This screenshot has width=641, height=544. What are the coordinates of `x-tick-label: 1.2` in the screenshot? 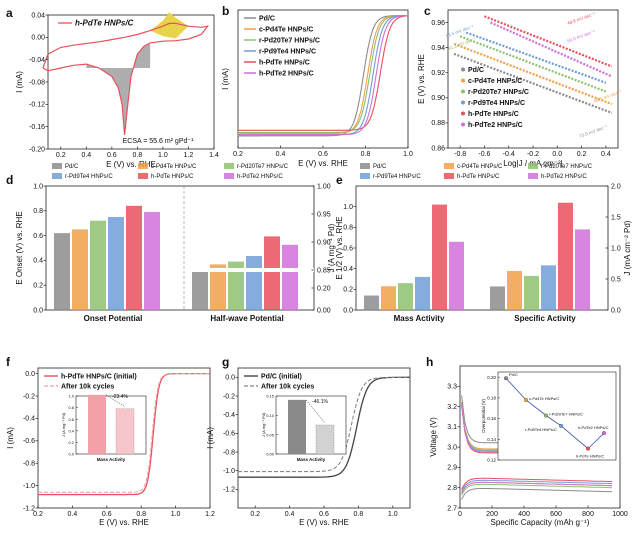 It's located at (210, 514).